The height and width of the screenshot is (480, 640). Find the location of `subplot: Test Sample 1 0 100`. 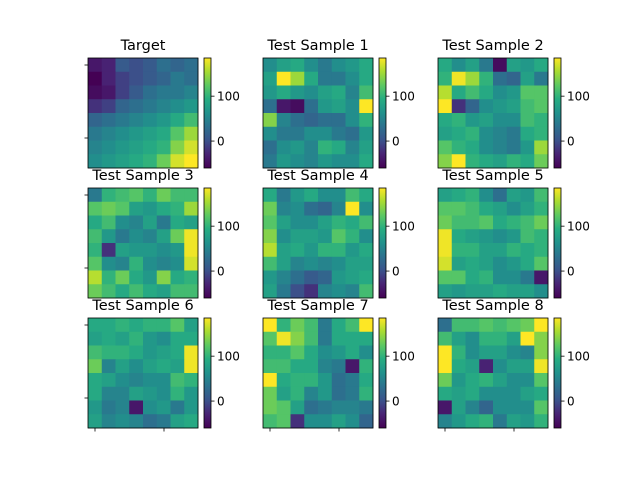

subplot: Test Sample 1 0 100 is located at coordinates (338, 103).